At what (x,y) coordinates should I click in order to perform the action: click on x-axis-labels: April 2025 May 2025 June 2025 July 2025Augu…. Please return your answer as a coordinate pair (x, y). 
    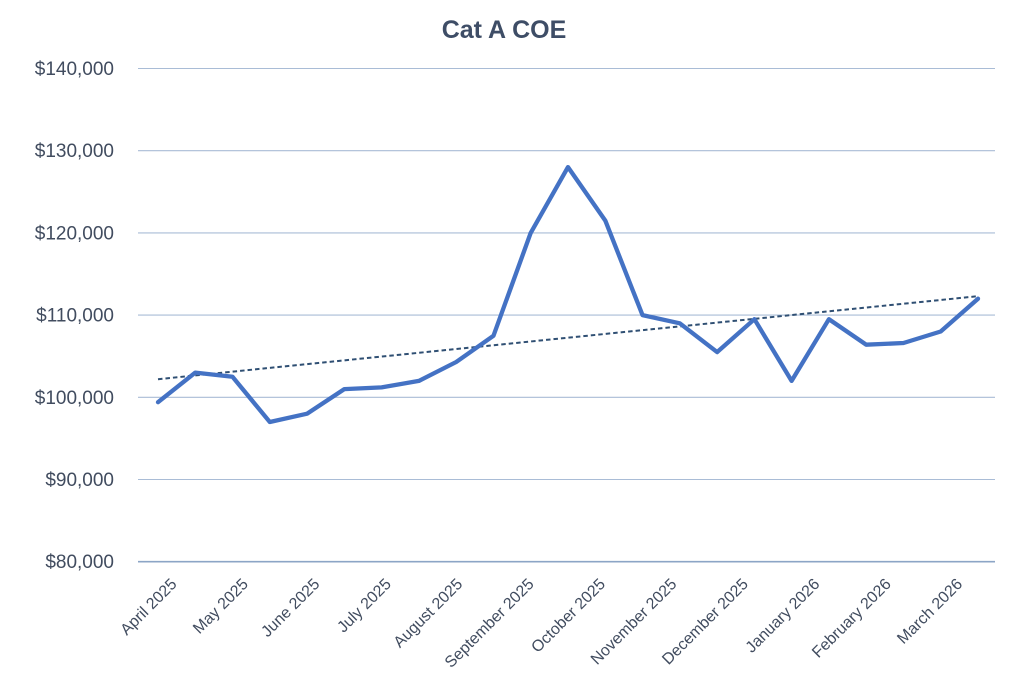
    Looking at the image, I should click on (542, 624).